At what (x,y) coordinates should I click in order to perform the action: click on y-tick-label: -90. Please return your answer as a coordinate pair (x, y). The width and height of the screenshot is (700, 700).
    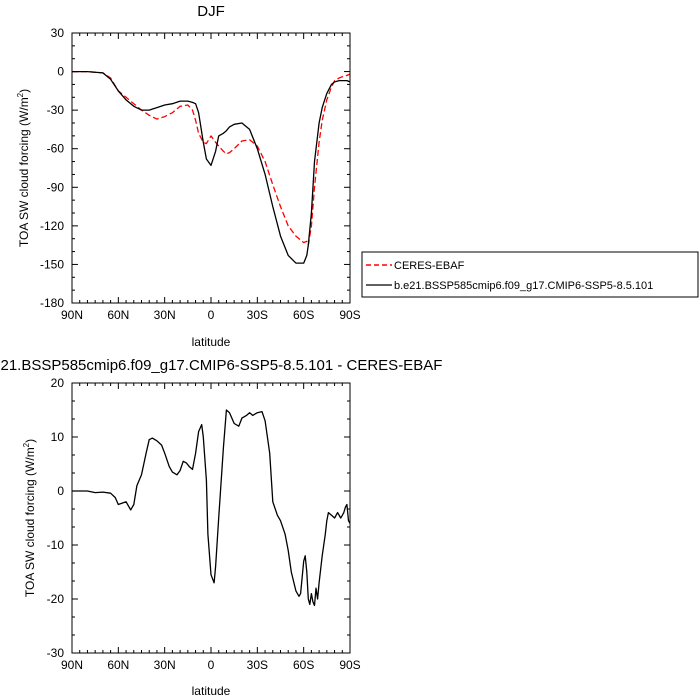
    Looking at the image, I should click on (56, 187).